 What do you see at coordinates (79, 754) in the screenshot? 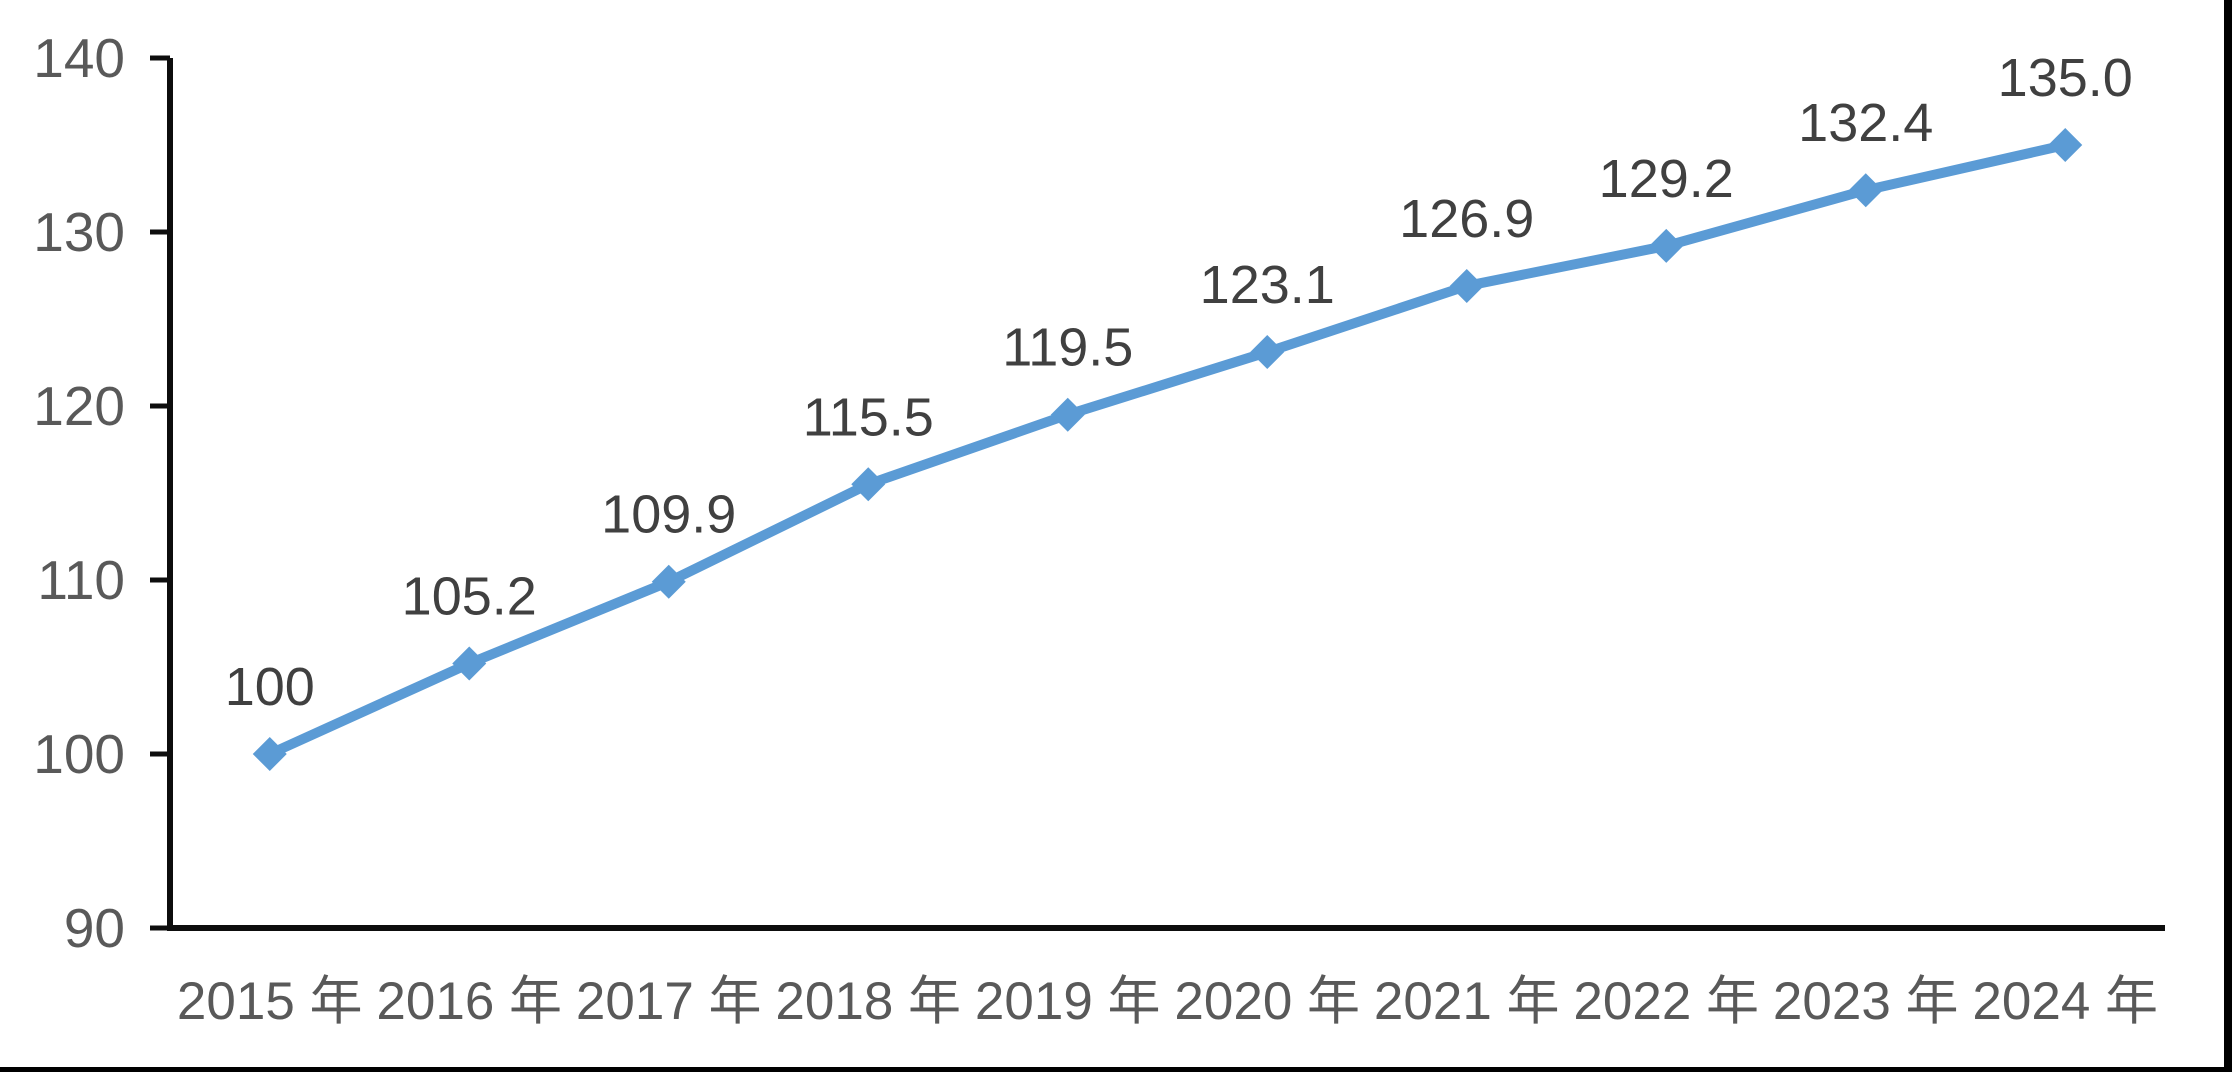
I see `y-axis-tick-label: 100` at bounding box center [79, 754].